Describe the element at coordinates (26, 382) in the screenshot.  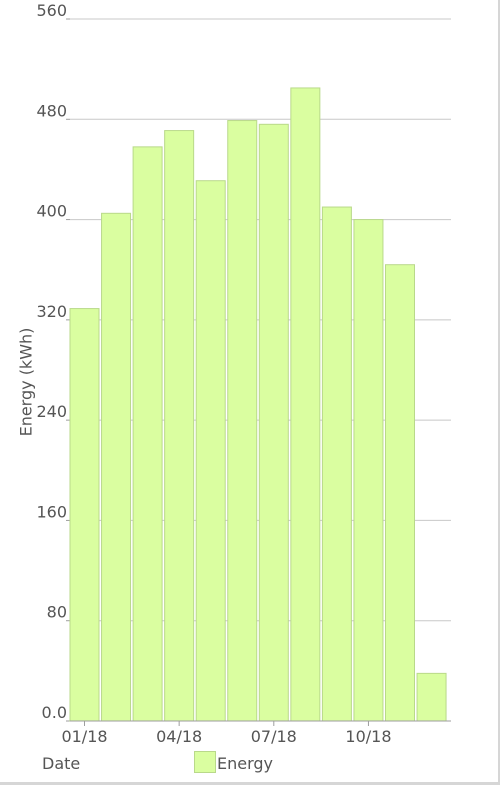
I see `y-axis-title: Energy (kWh)` at that location.